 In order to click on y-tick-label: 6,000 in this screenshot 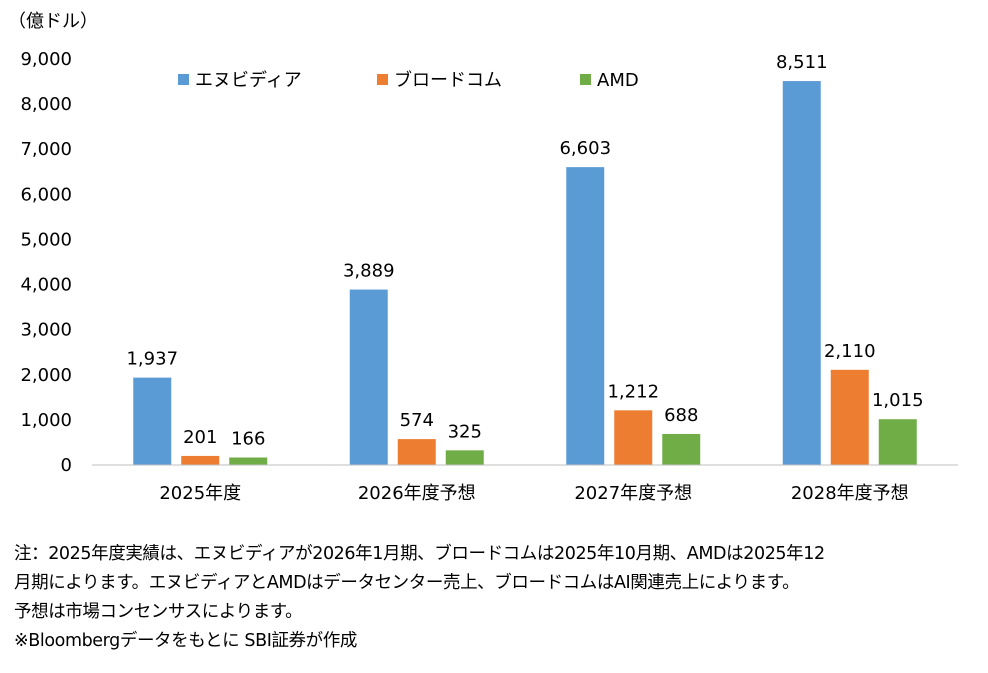, I will do `click(46, 194)`.